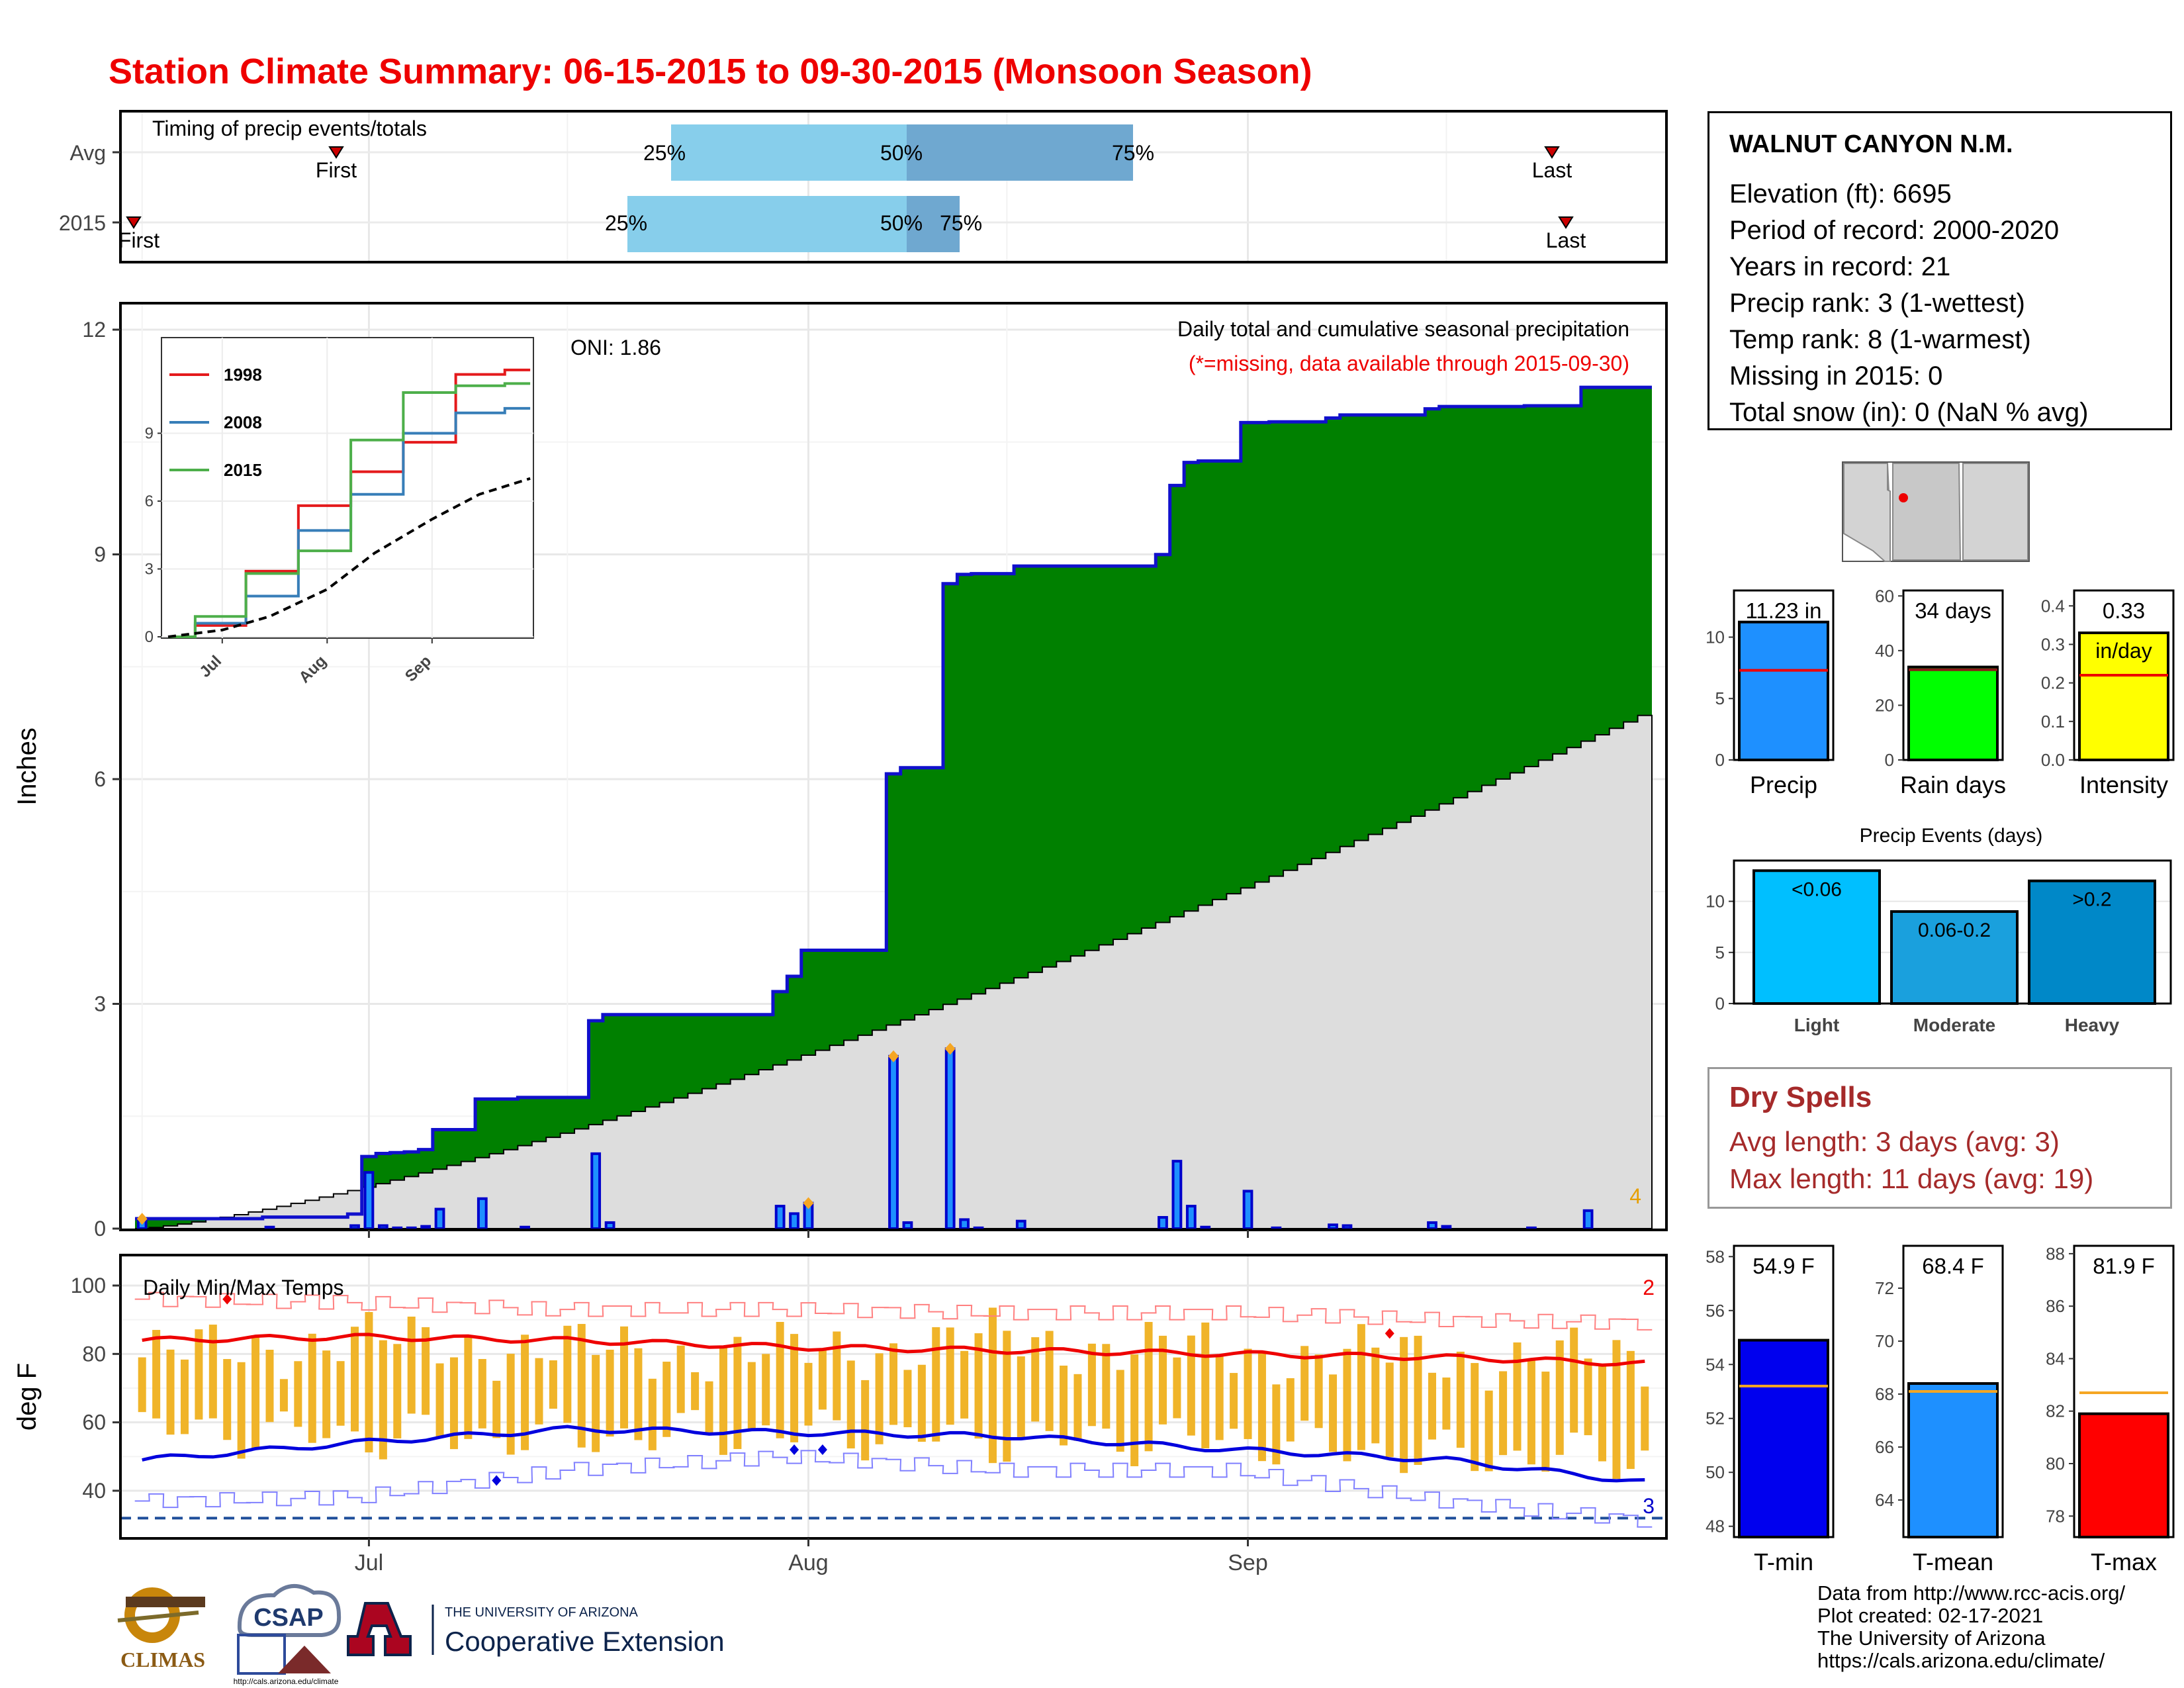 This screenshot has width=2184, height=1688. What do you see at coordinates (349, 557) in the screenshot?
I see `inset-line-avg` at bounding box center [349, 557].